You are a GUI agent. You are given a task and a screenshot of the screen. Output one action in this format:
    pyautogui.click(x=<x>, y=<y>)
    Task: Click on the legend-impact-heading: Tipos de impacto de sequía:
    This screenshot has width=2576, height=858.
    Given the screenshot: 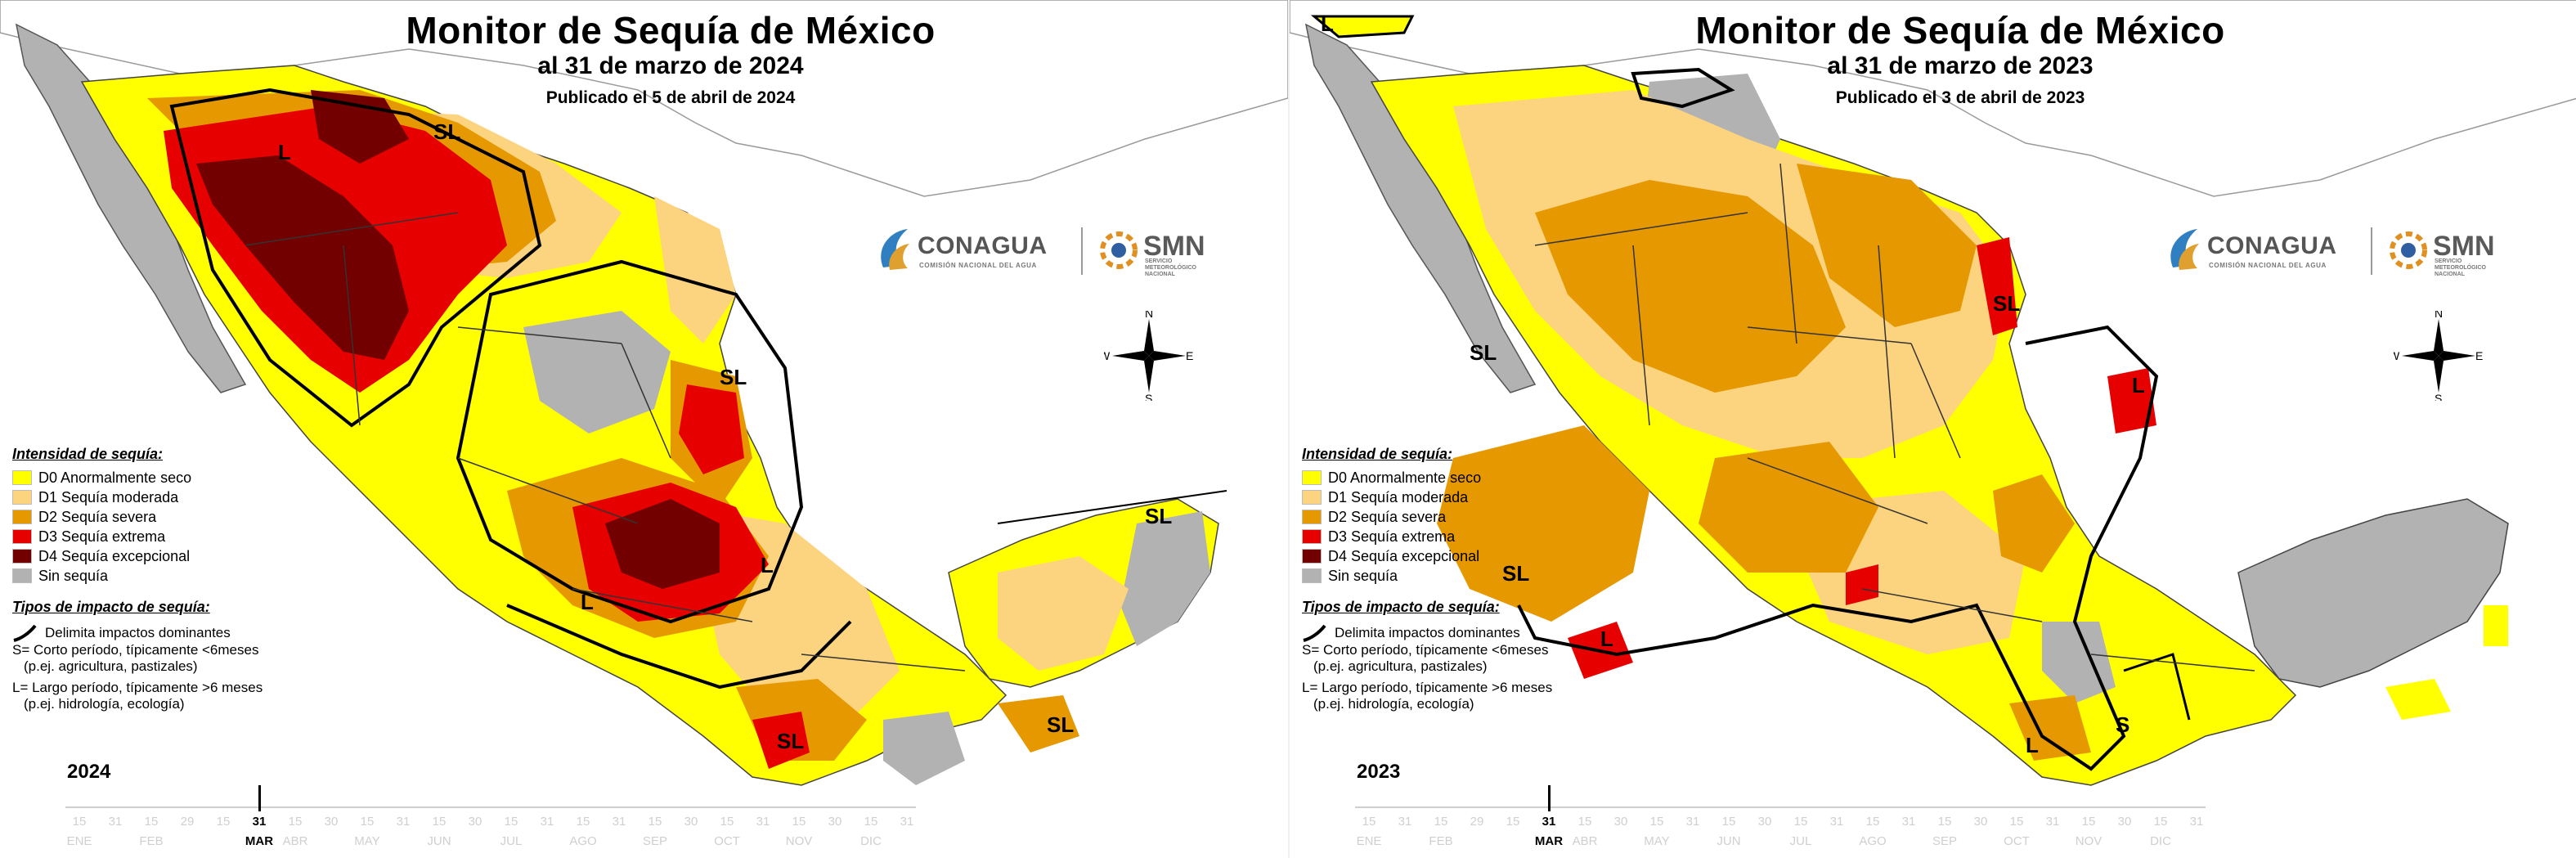 What is the action you would take?
    pyautogui.click(x=111, y=607)
    